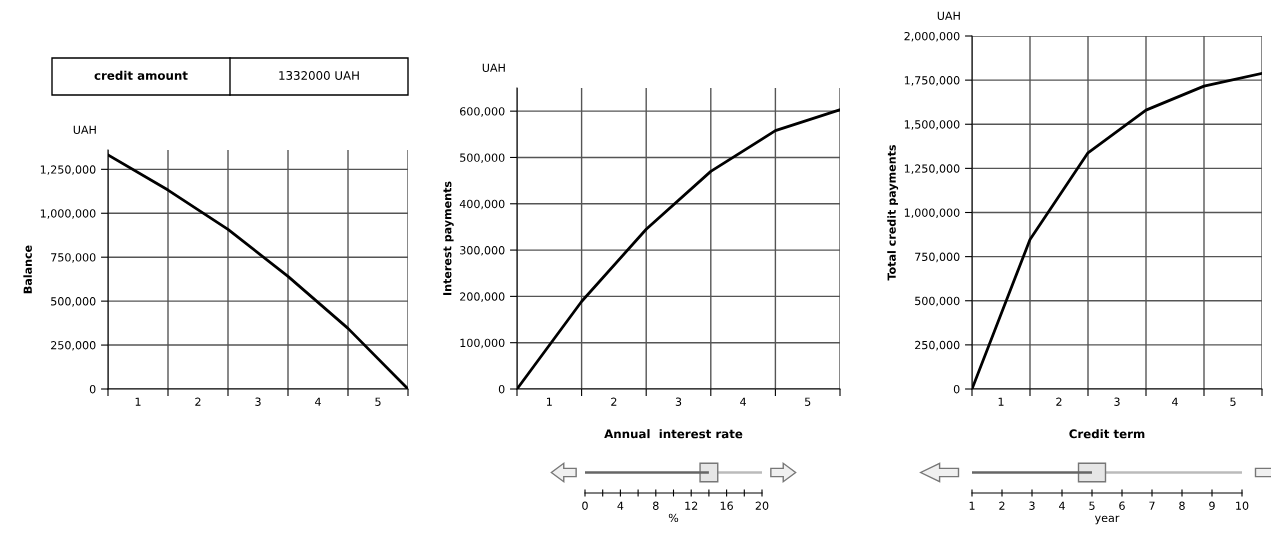 This screenshot has width=1271, height=533. I want to click on y-axis-title: Interest payments, so click(448, 238).